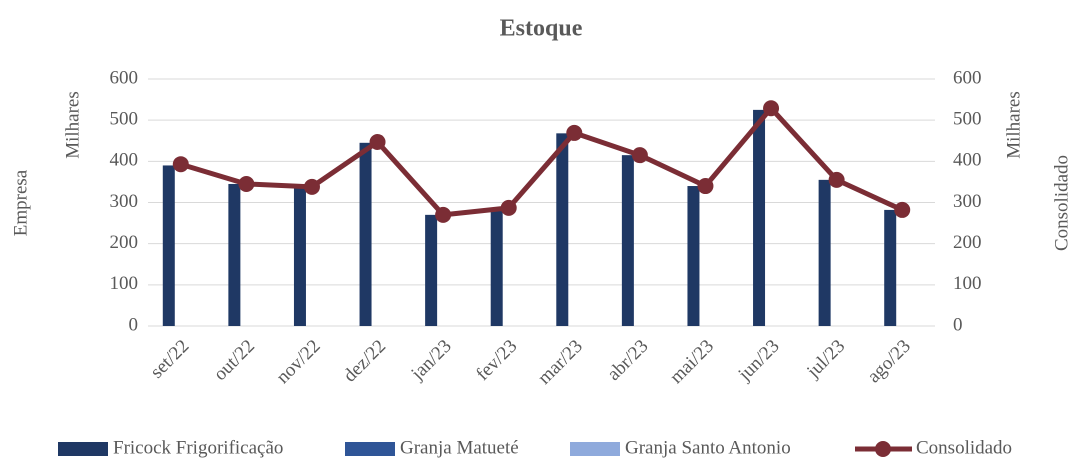  I want to click on y2-tick-label: 300, so click(967, 201).